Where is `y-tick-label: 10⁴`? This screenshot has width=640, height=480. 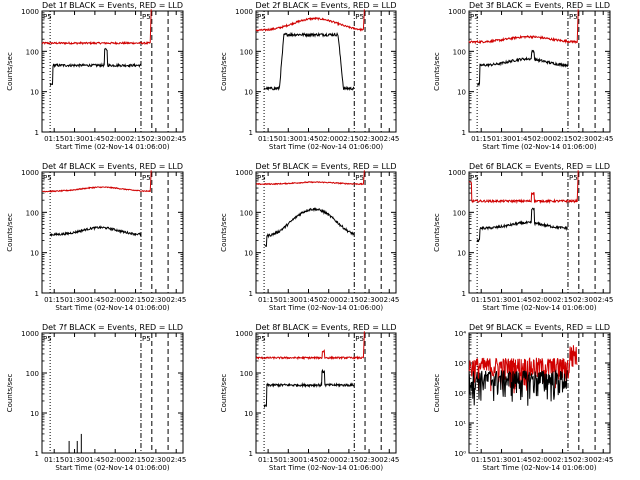 y-tick-label: 10⁴ is located at coordinates (460, 334).